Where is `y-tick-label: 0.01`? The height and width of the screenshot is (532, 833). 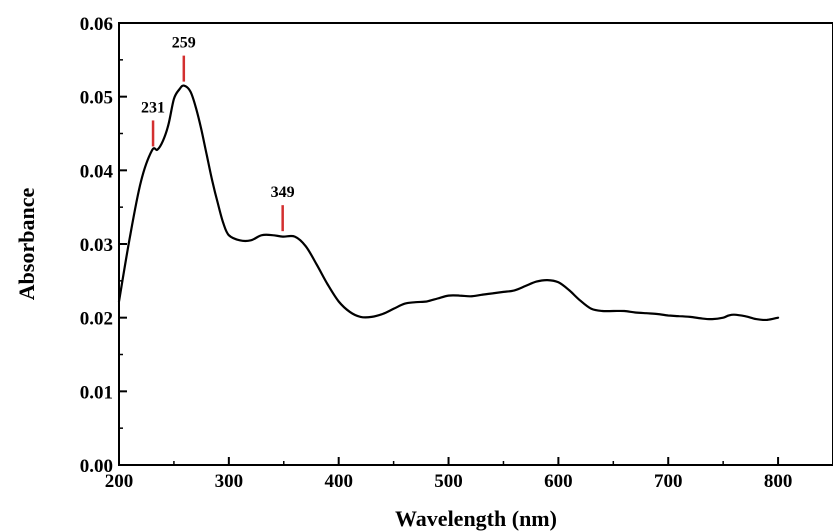 y-tick-label: 0.01 is located at coordinates (96, 392).